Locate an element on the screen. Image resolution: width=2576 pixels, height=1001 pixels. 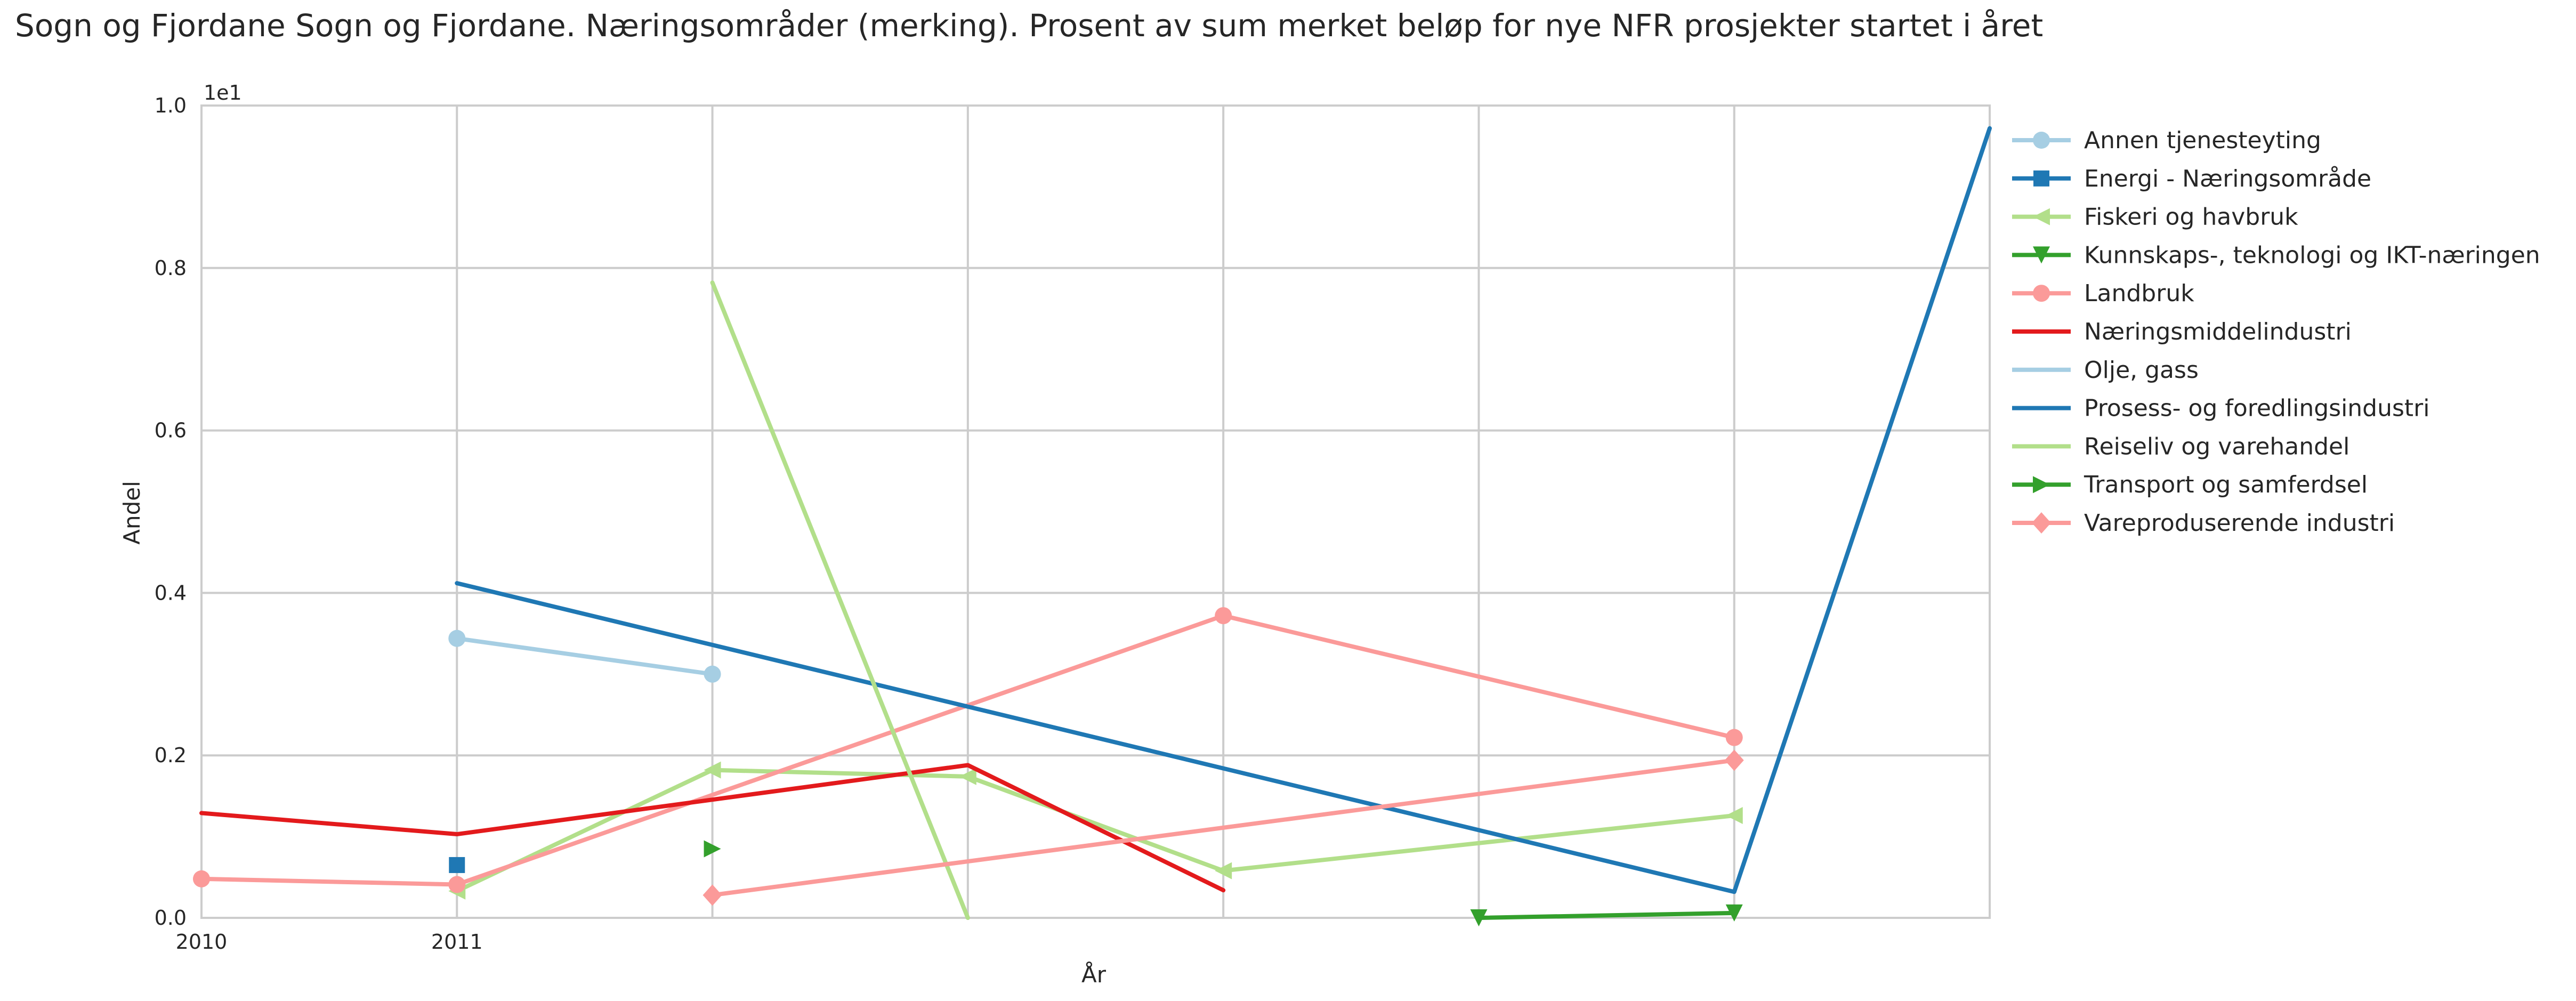
x-axis-label: År is located at coordinates (1094, 974).